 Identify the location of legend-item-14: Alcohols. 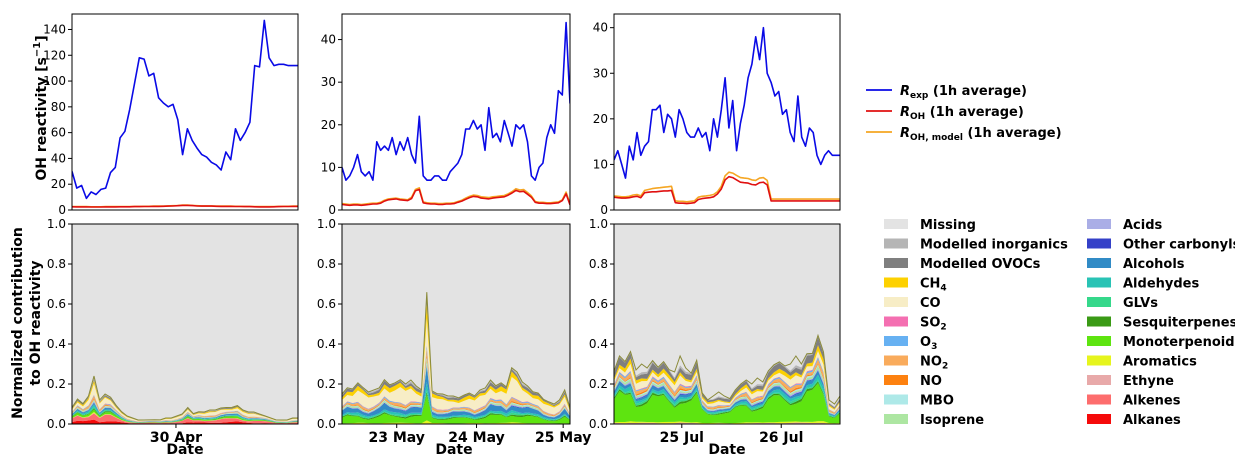
(1154, 264).